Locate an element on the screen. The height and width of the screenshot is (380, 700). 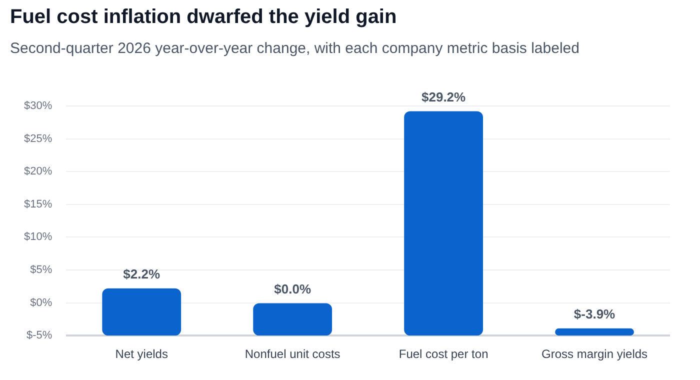
x-tick-label: Nonfuel unit costs is located at coordinates (292, 354).